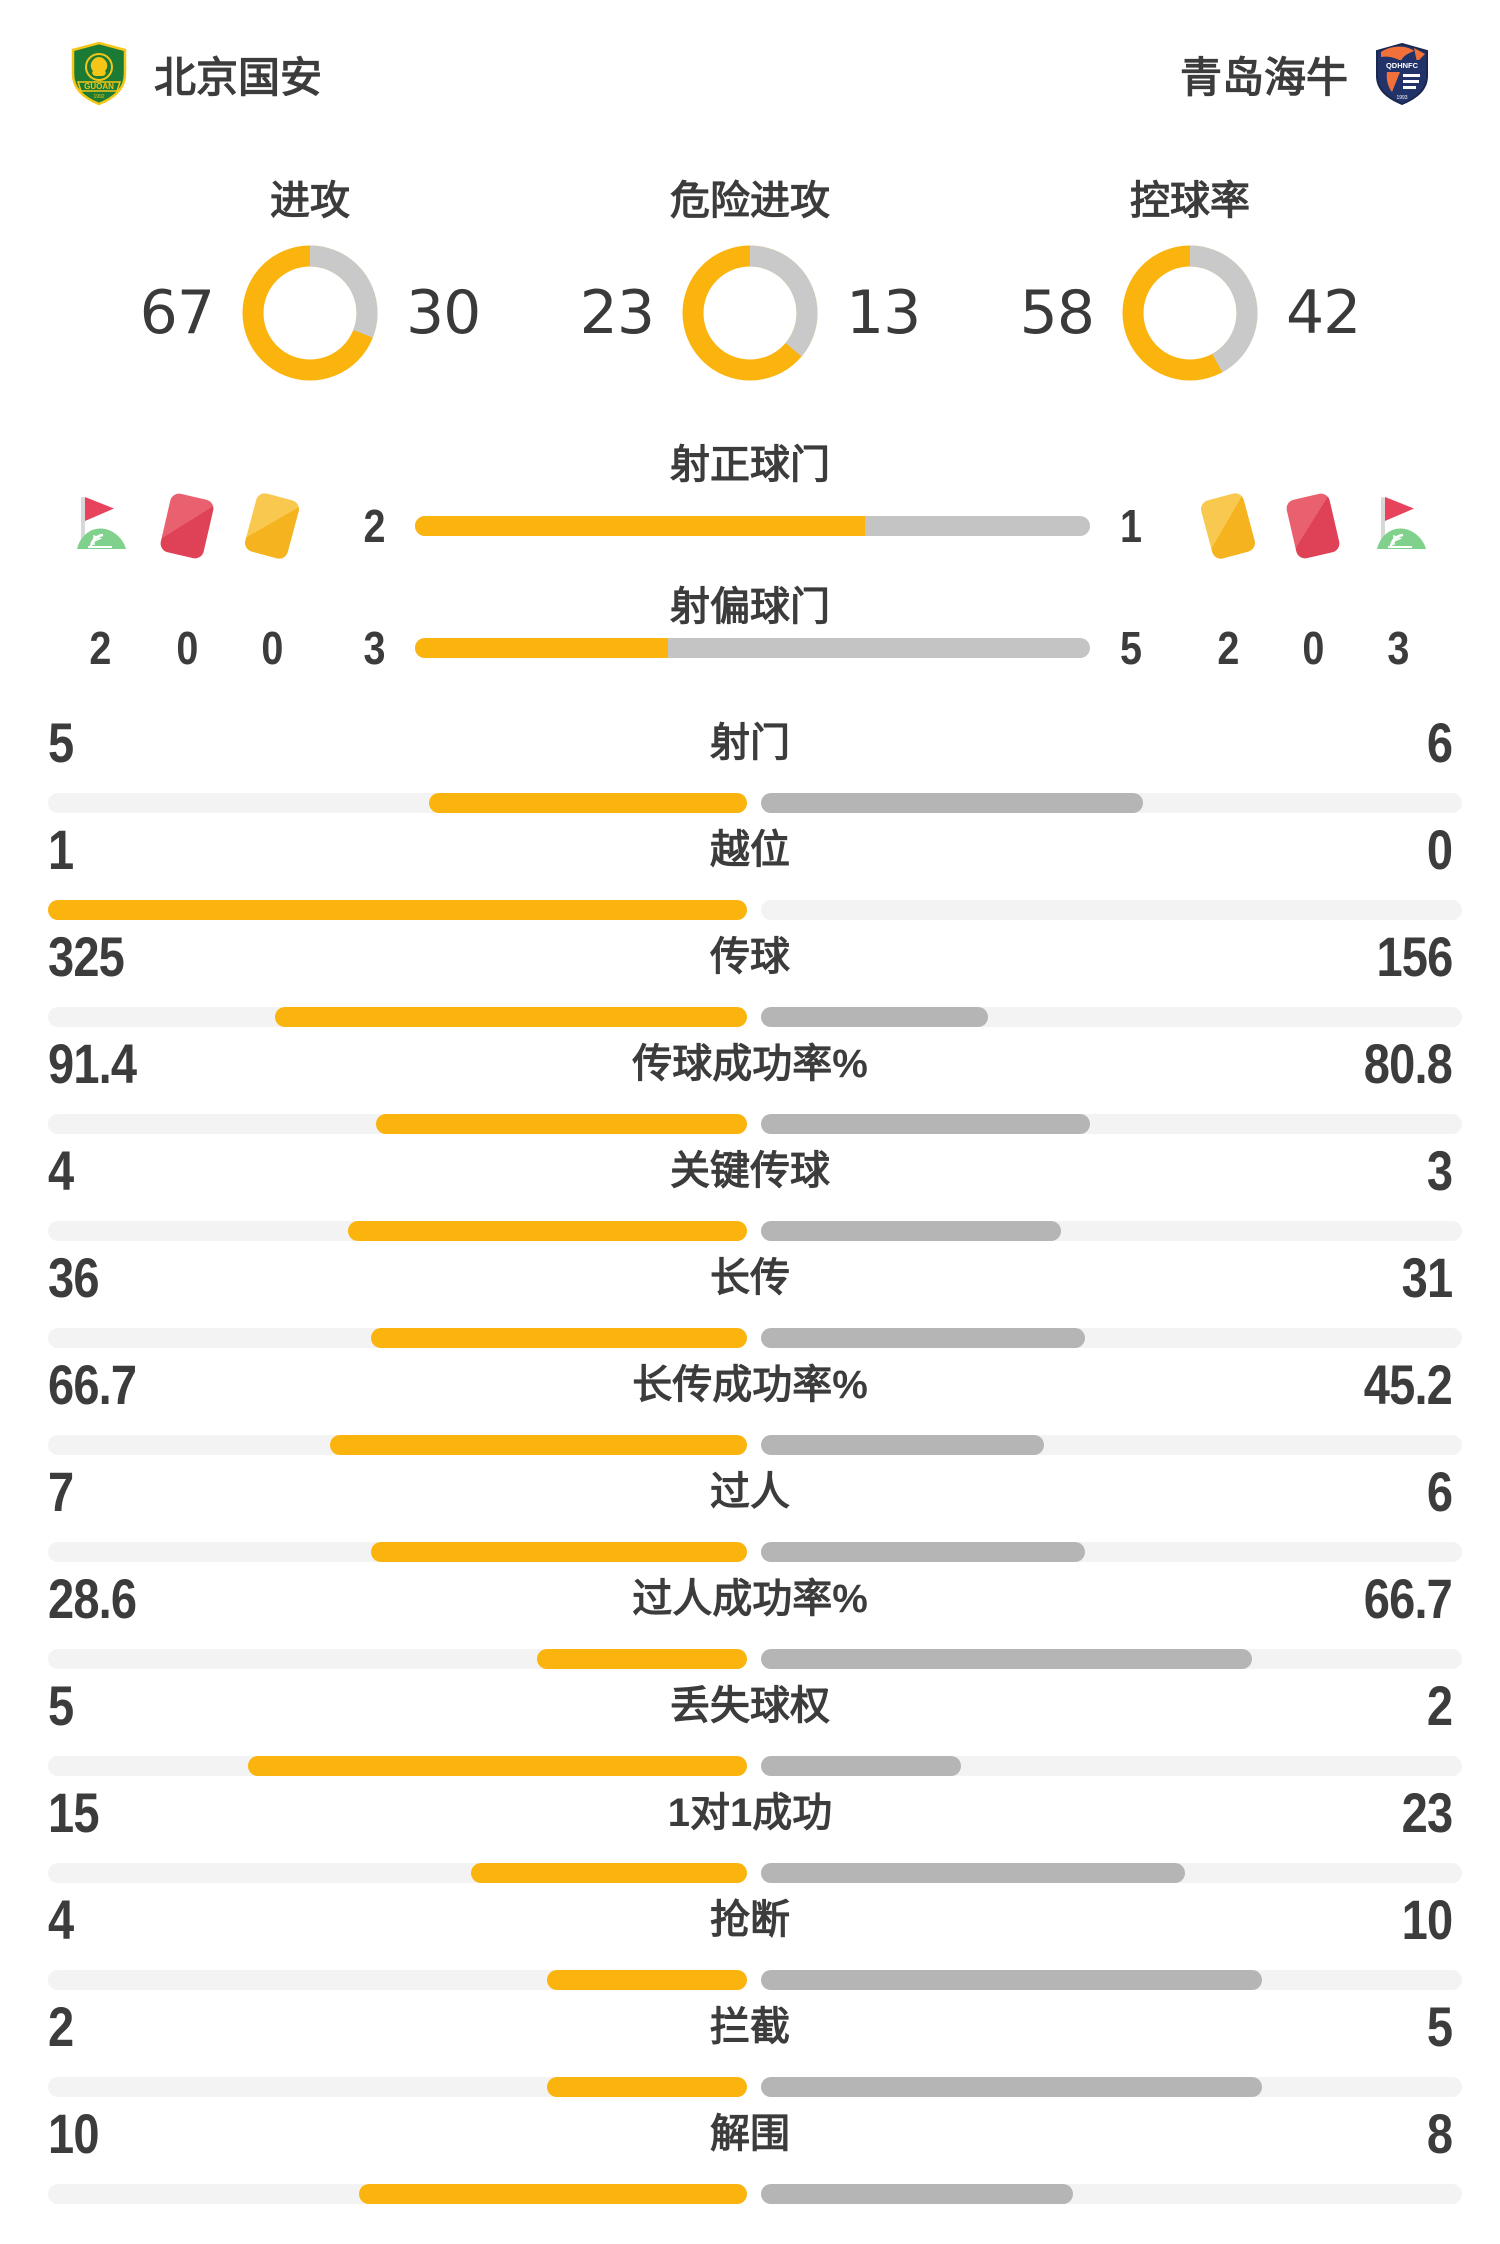 Image resolution: width=1500 pixels, height=2244 pixels. What do you see at coordinates (750, 607) in the screenshot?
I see `shots-off-target-title: 射偏球门` at bounding box center [750, 607].